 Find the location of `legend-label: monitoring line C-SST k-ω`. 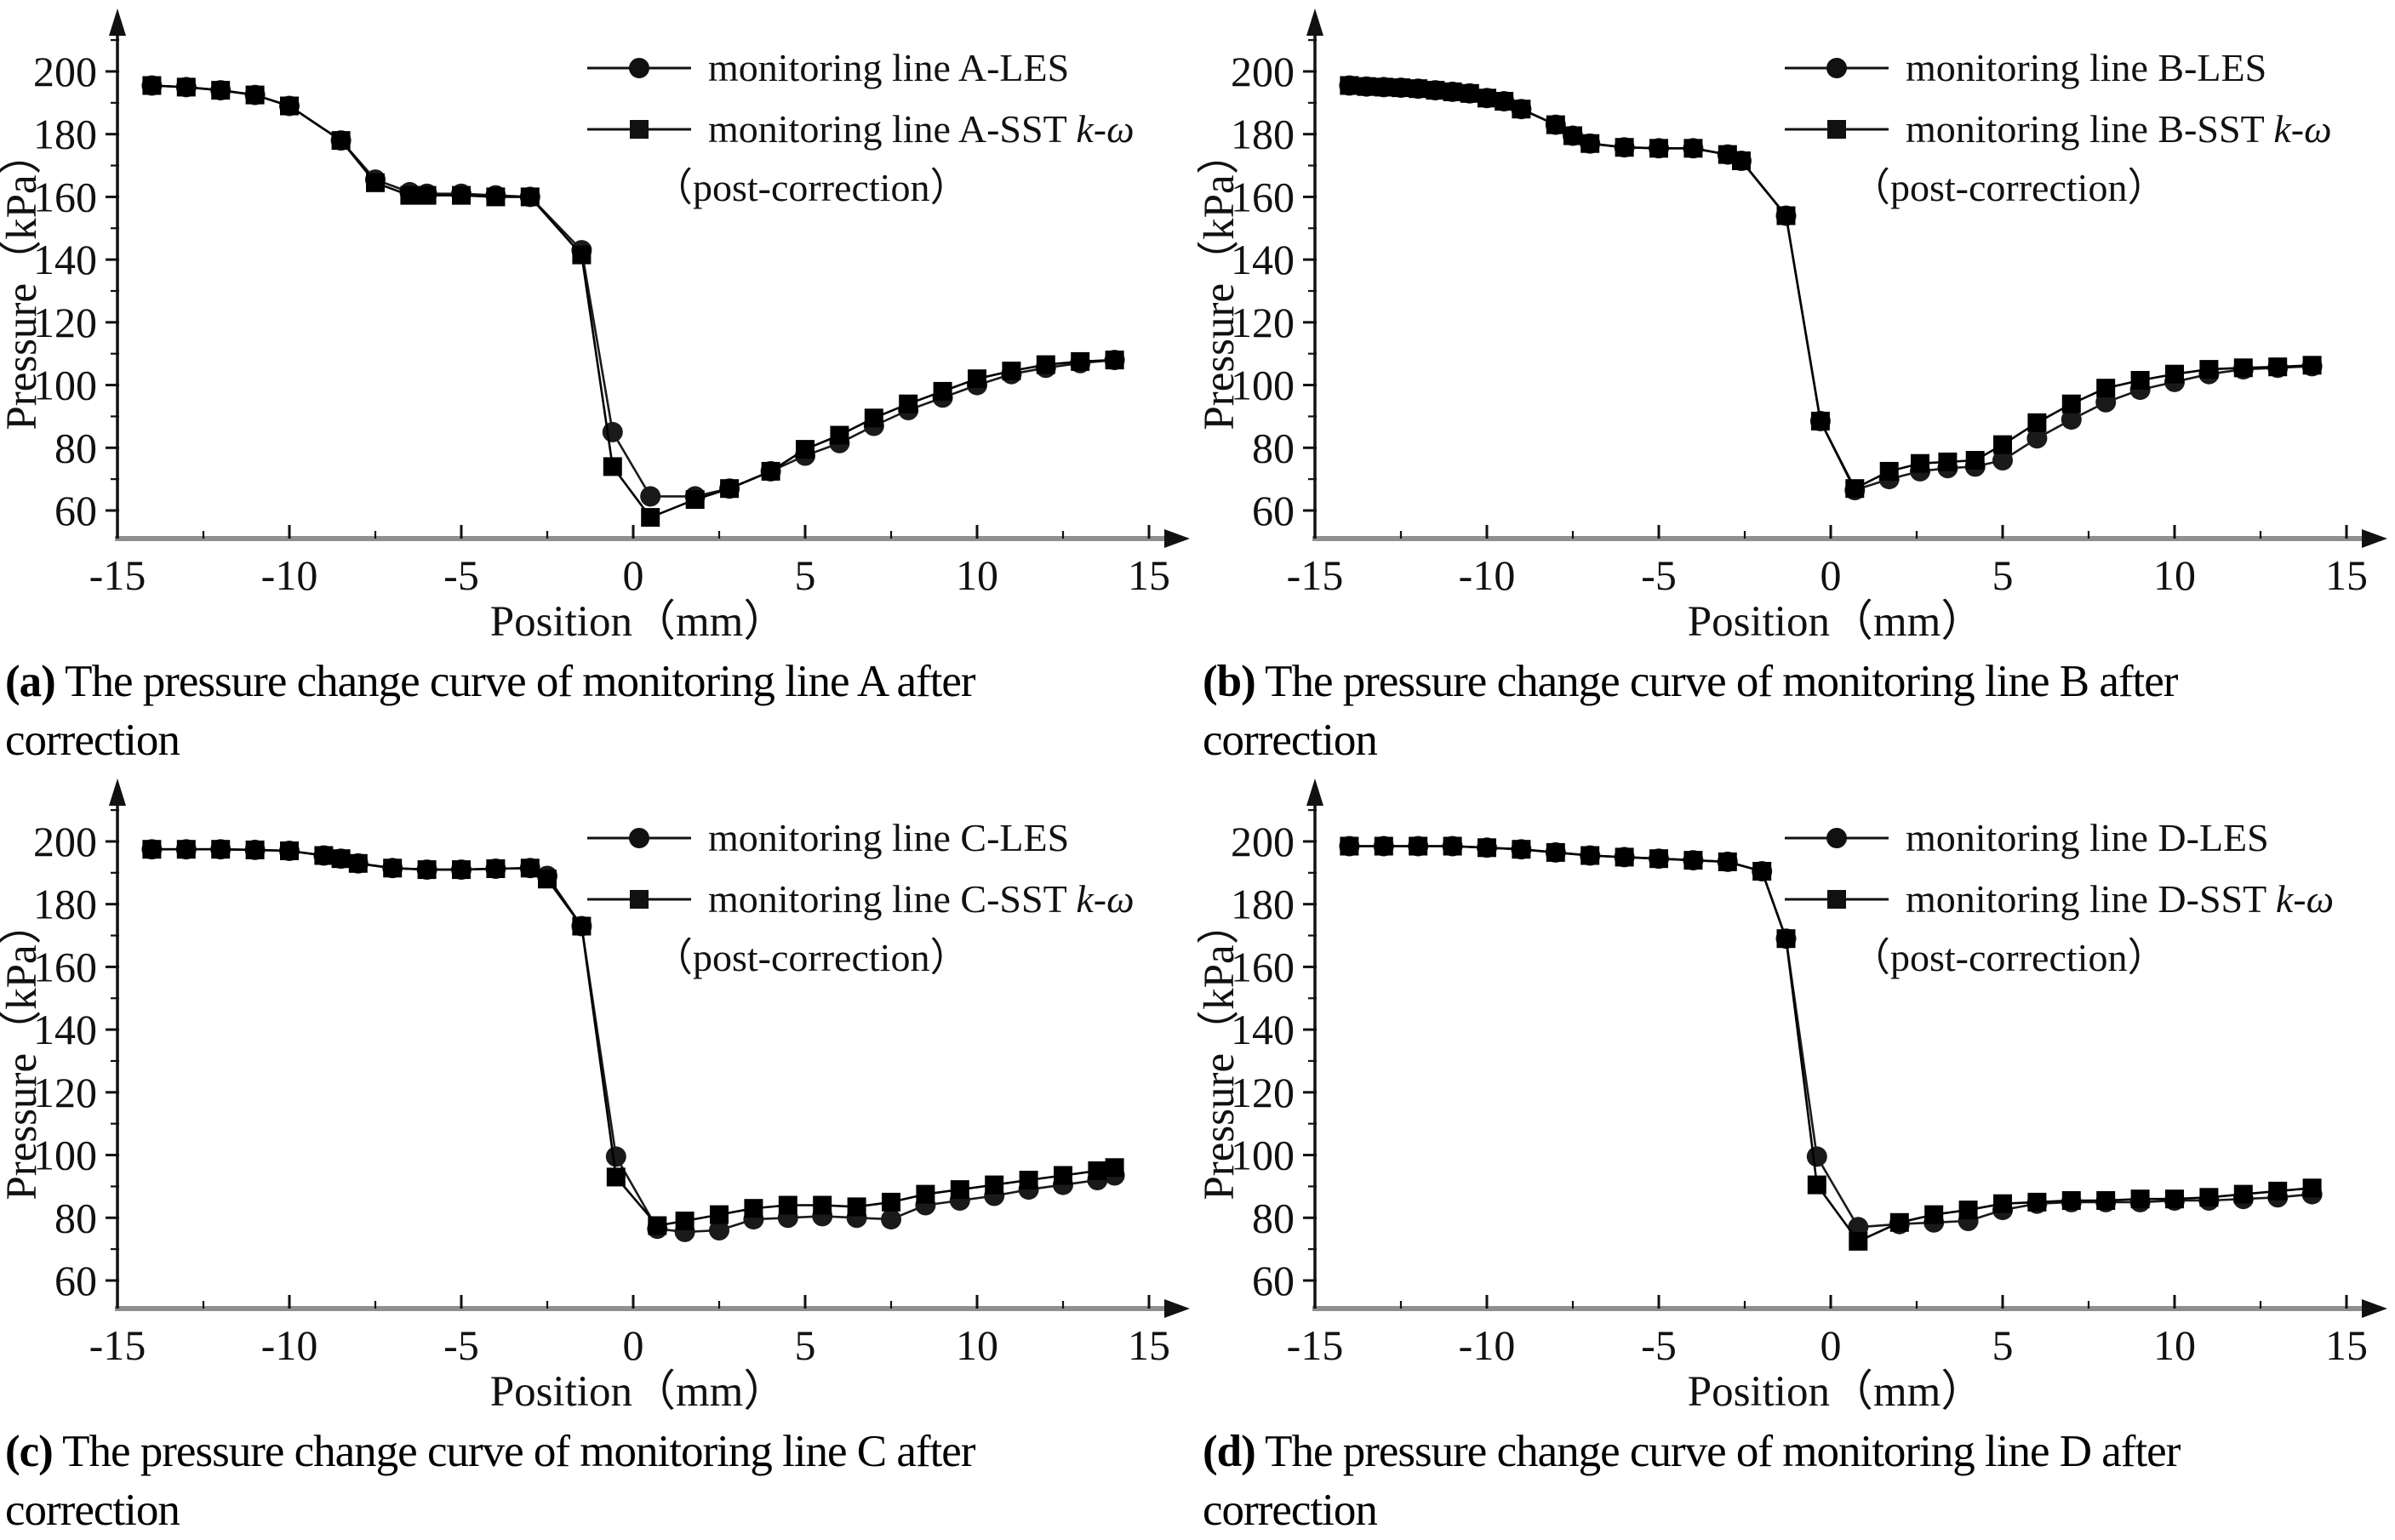

legend-label: monitoring line C-SST k-ω is located at coordinates (921, 899).